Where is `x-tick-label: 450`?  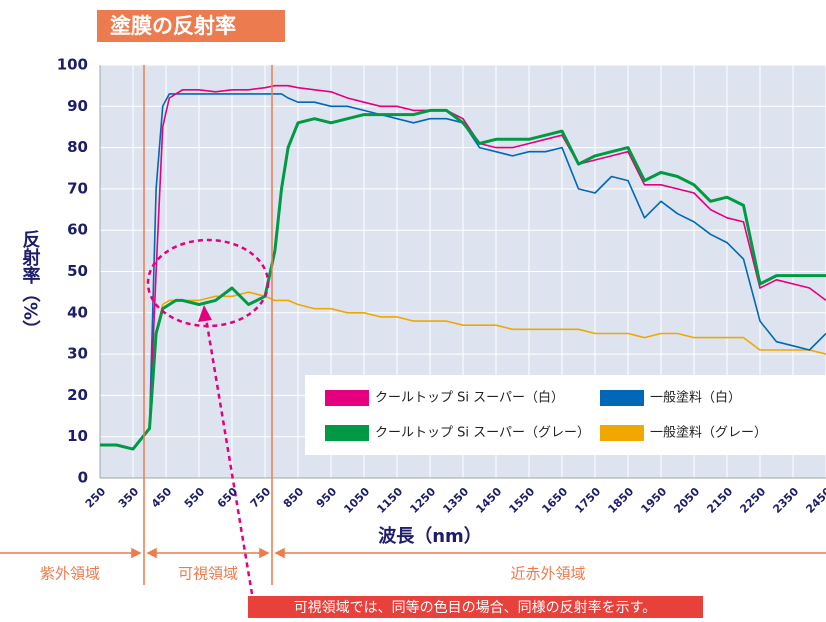 x-tick-label: 450 is located at coordinates (162, 498).